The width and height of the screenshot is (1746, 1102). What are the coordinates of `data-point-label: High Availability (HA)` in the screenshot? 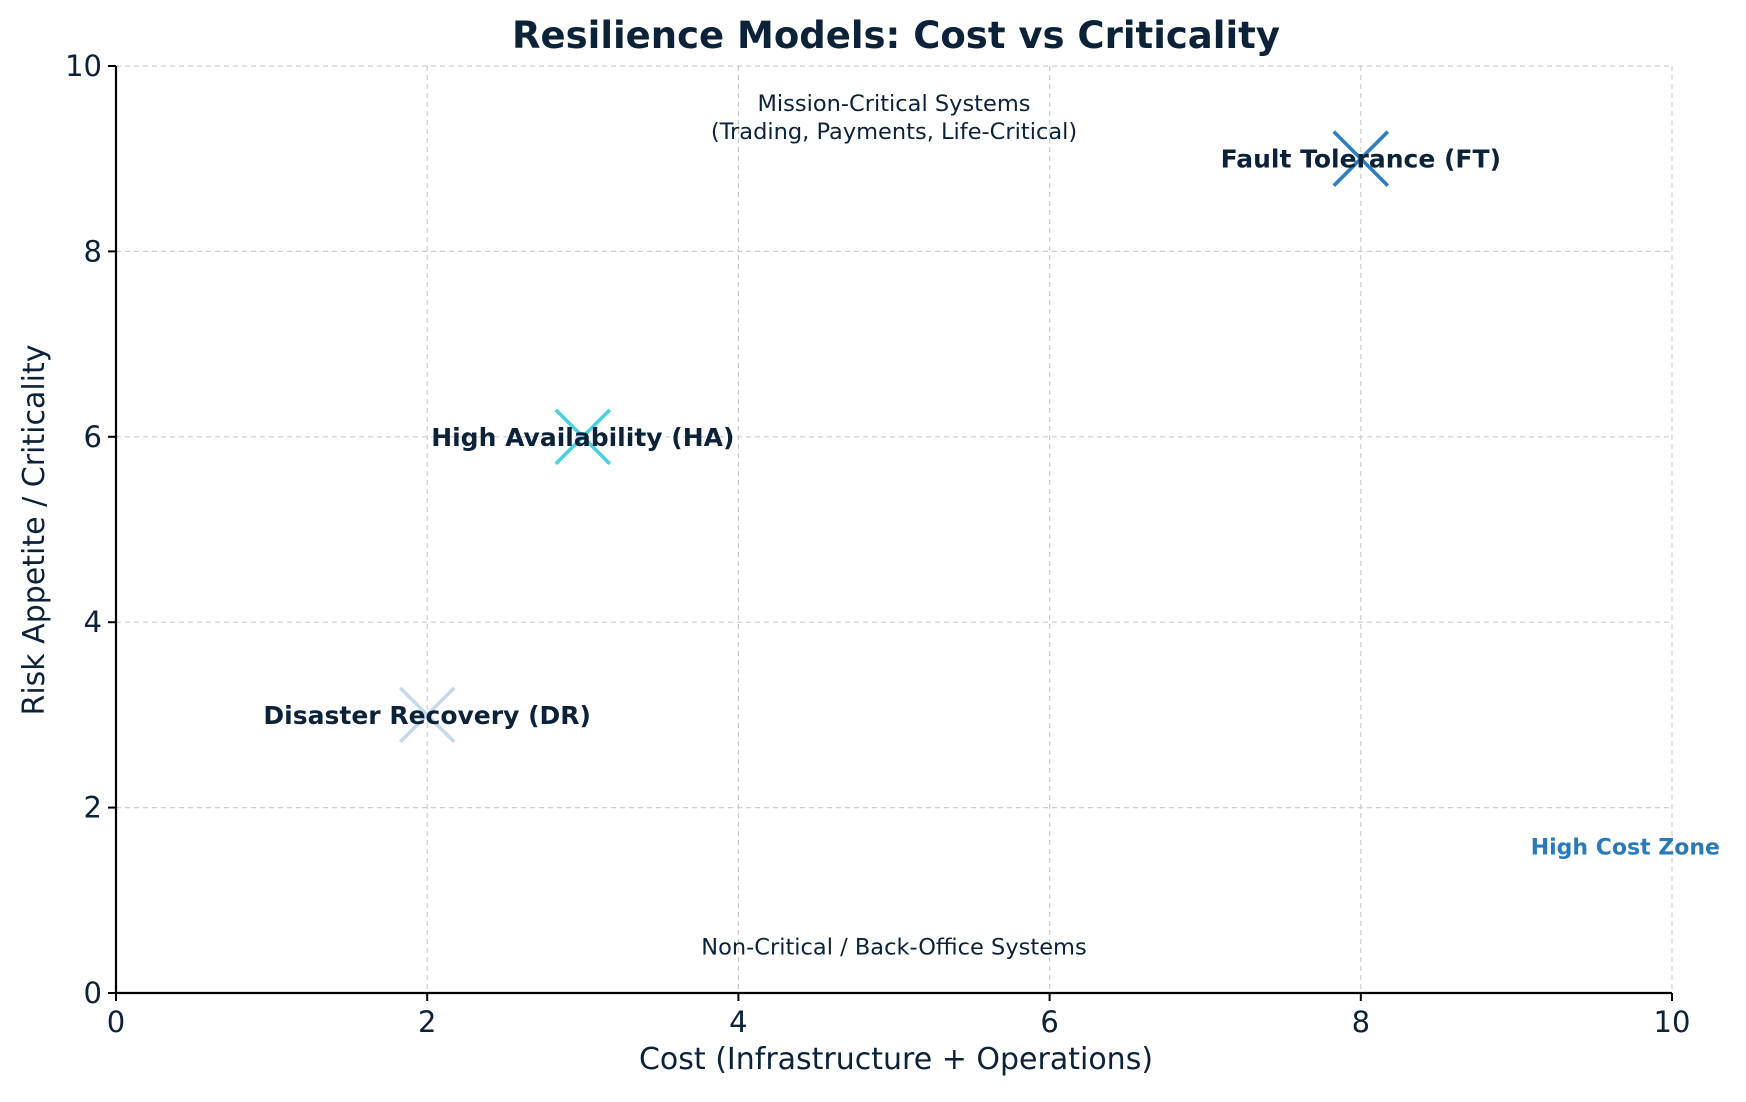 It's located at (582, 437).